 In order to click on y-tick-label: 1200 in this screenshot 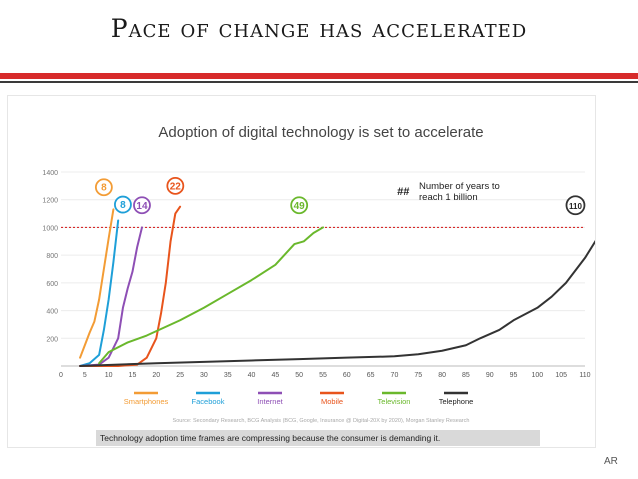, I will do `click(50, 201)`.